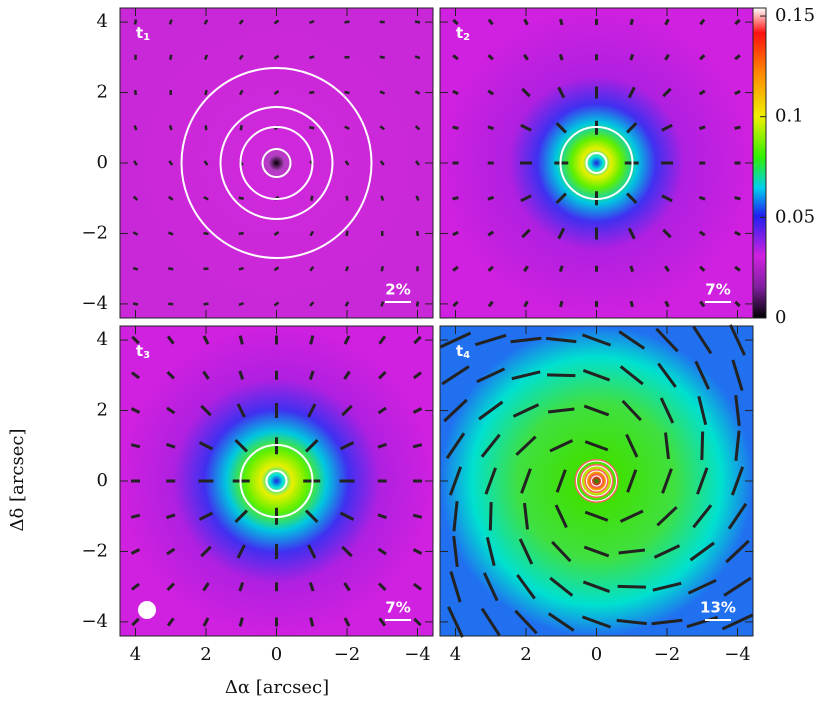  I want to click on colorbar-tick-label: 0.1, so click(789, 116).